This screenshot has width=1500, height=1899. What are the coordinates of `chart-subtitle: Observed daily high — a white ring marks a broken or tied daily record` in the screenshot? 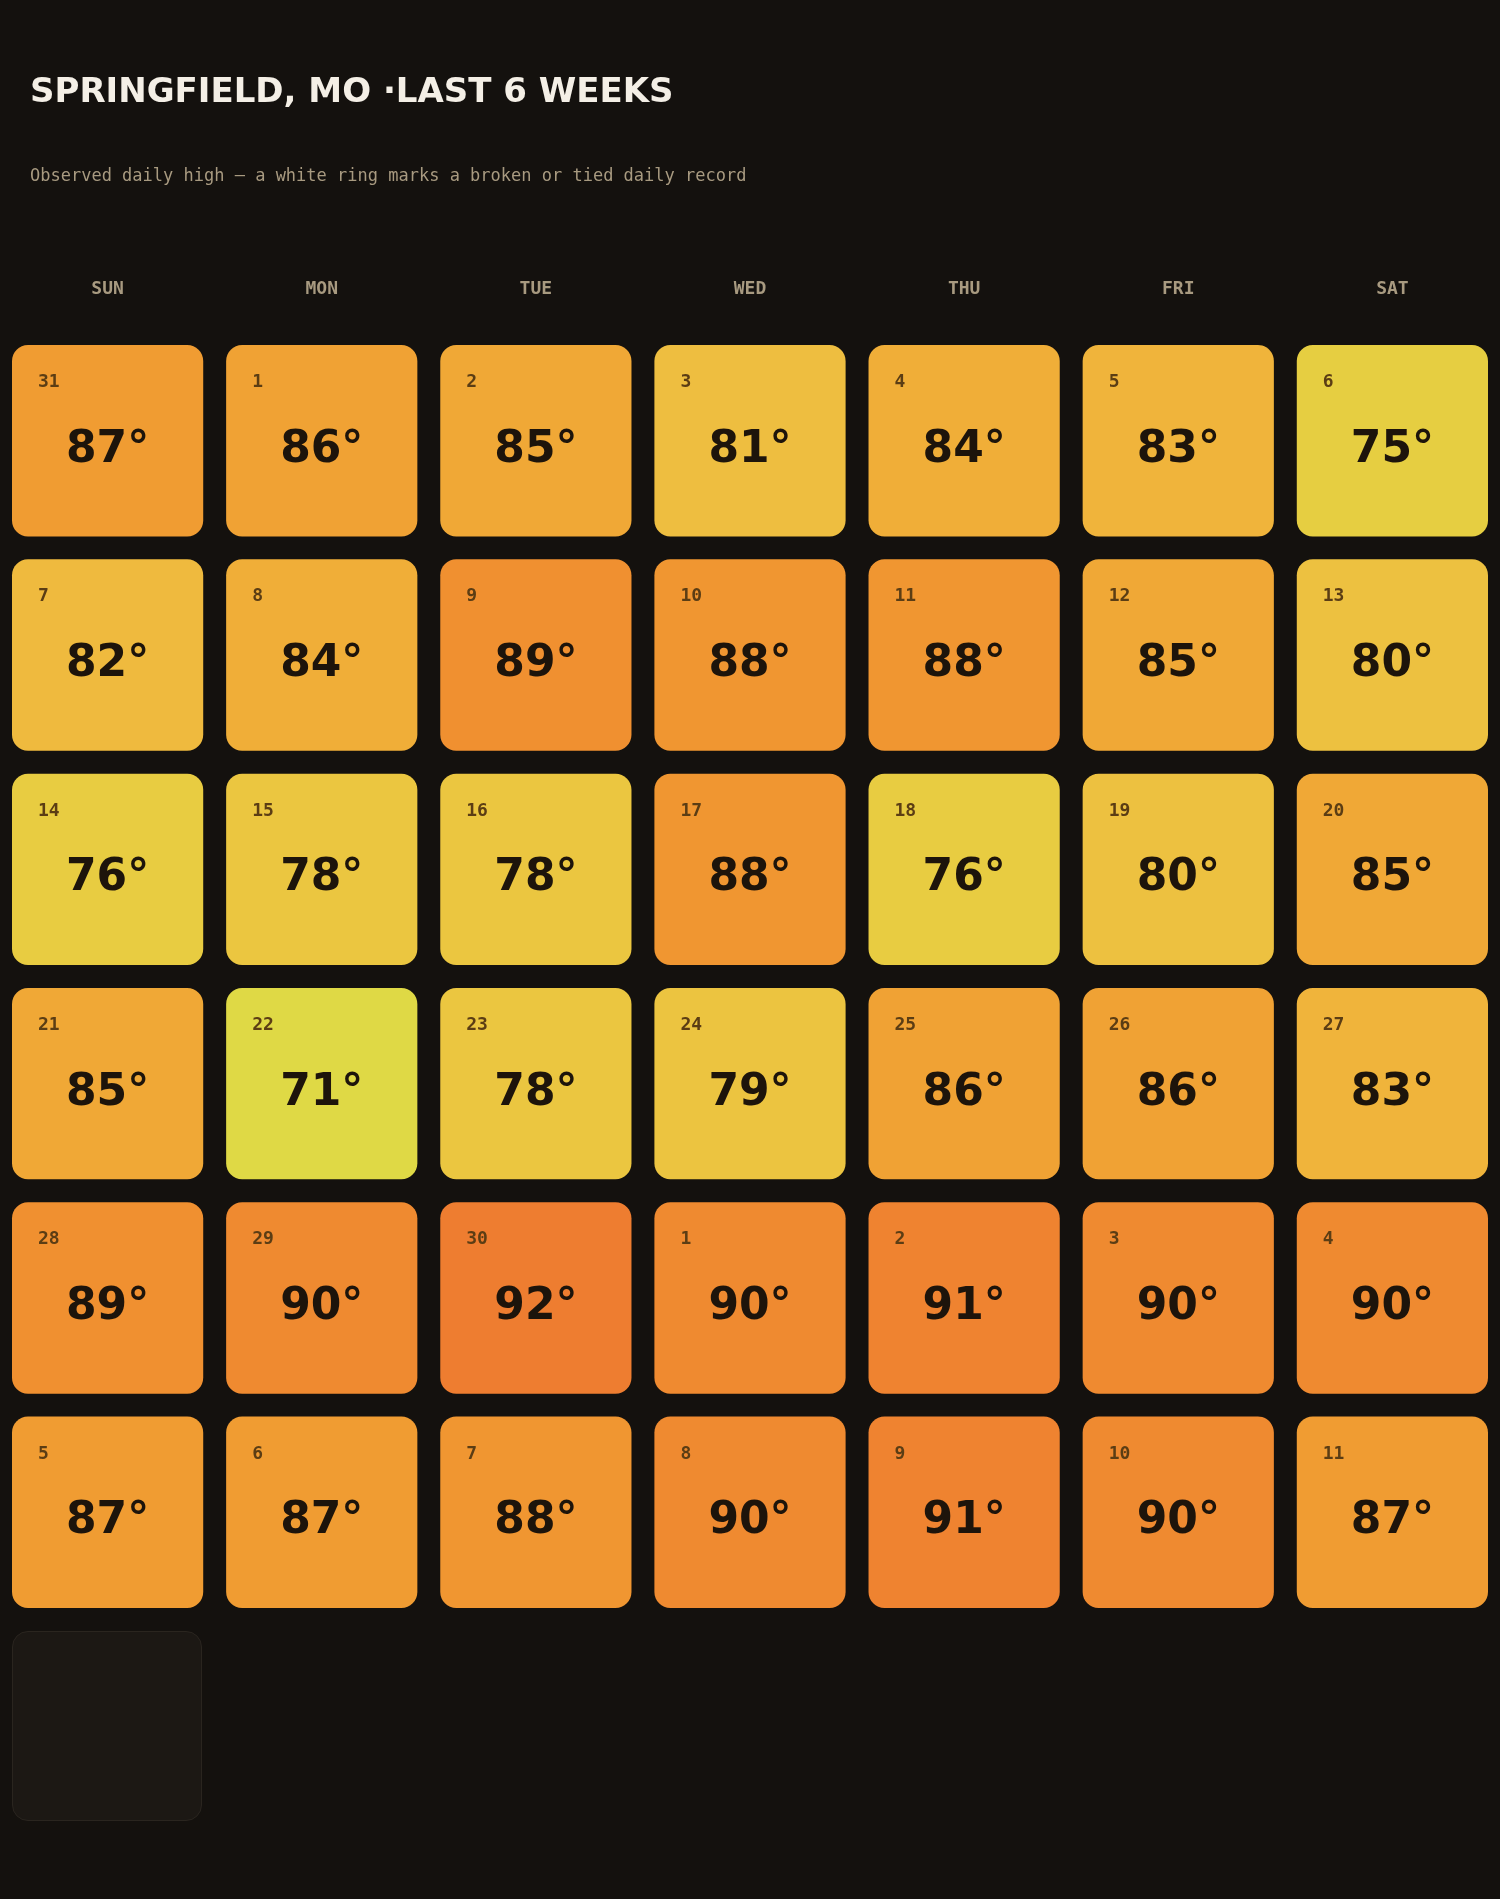 It's located at (388, 175).